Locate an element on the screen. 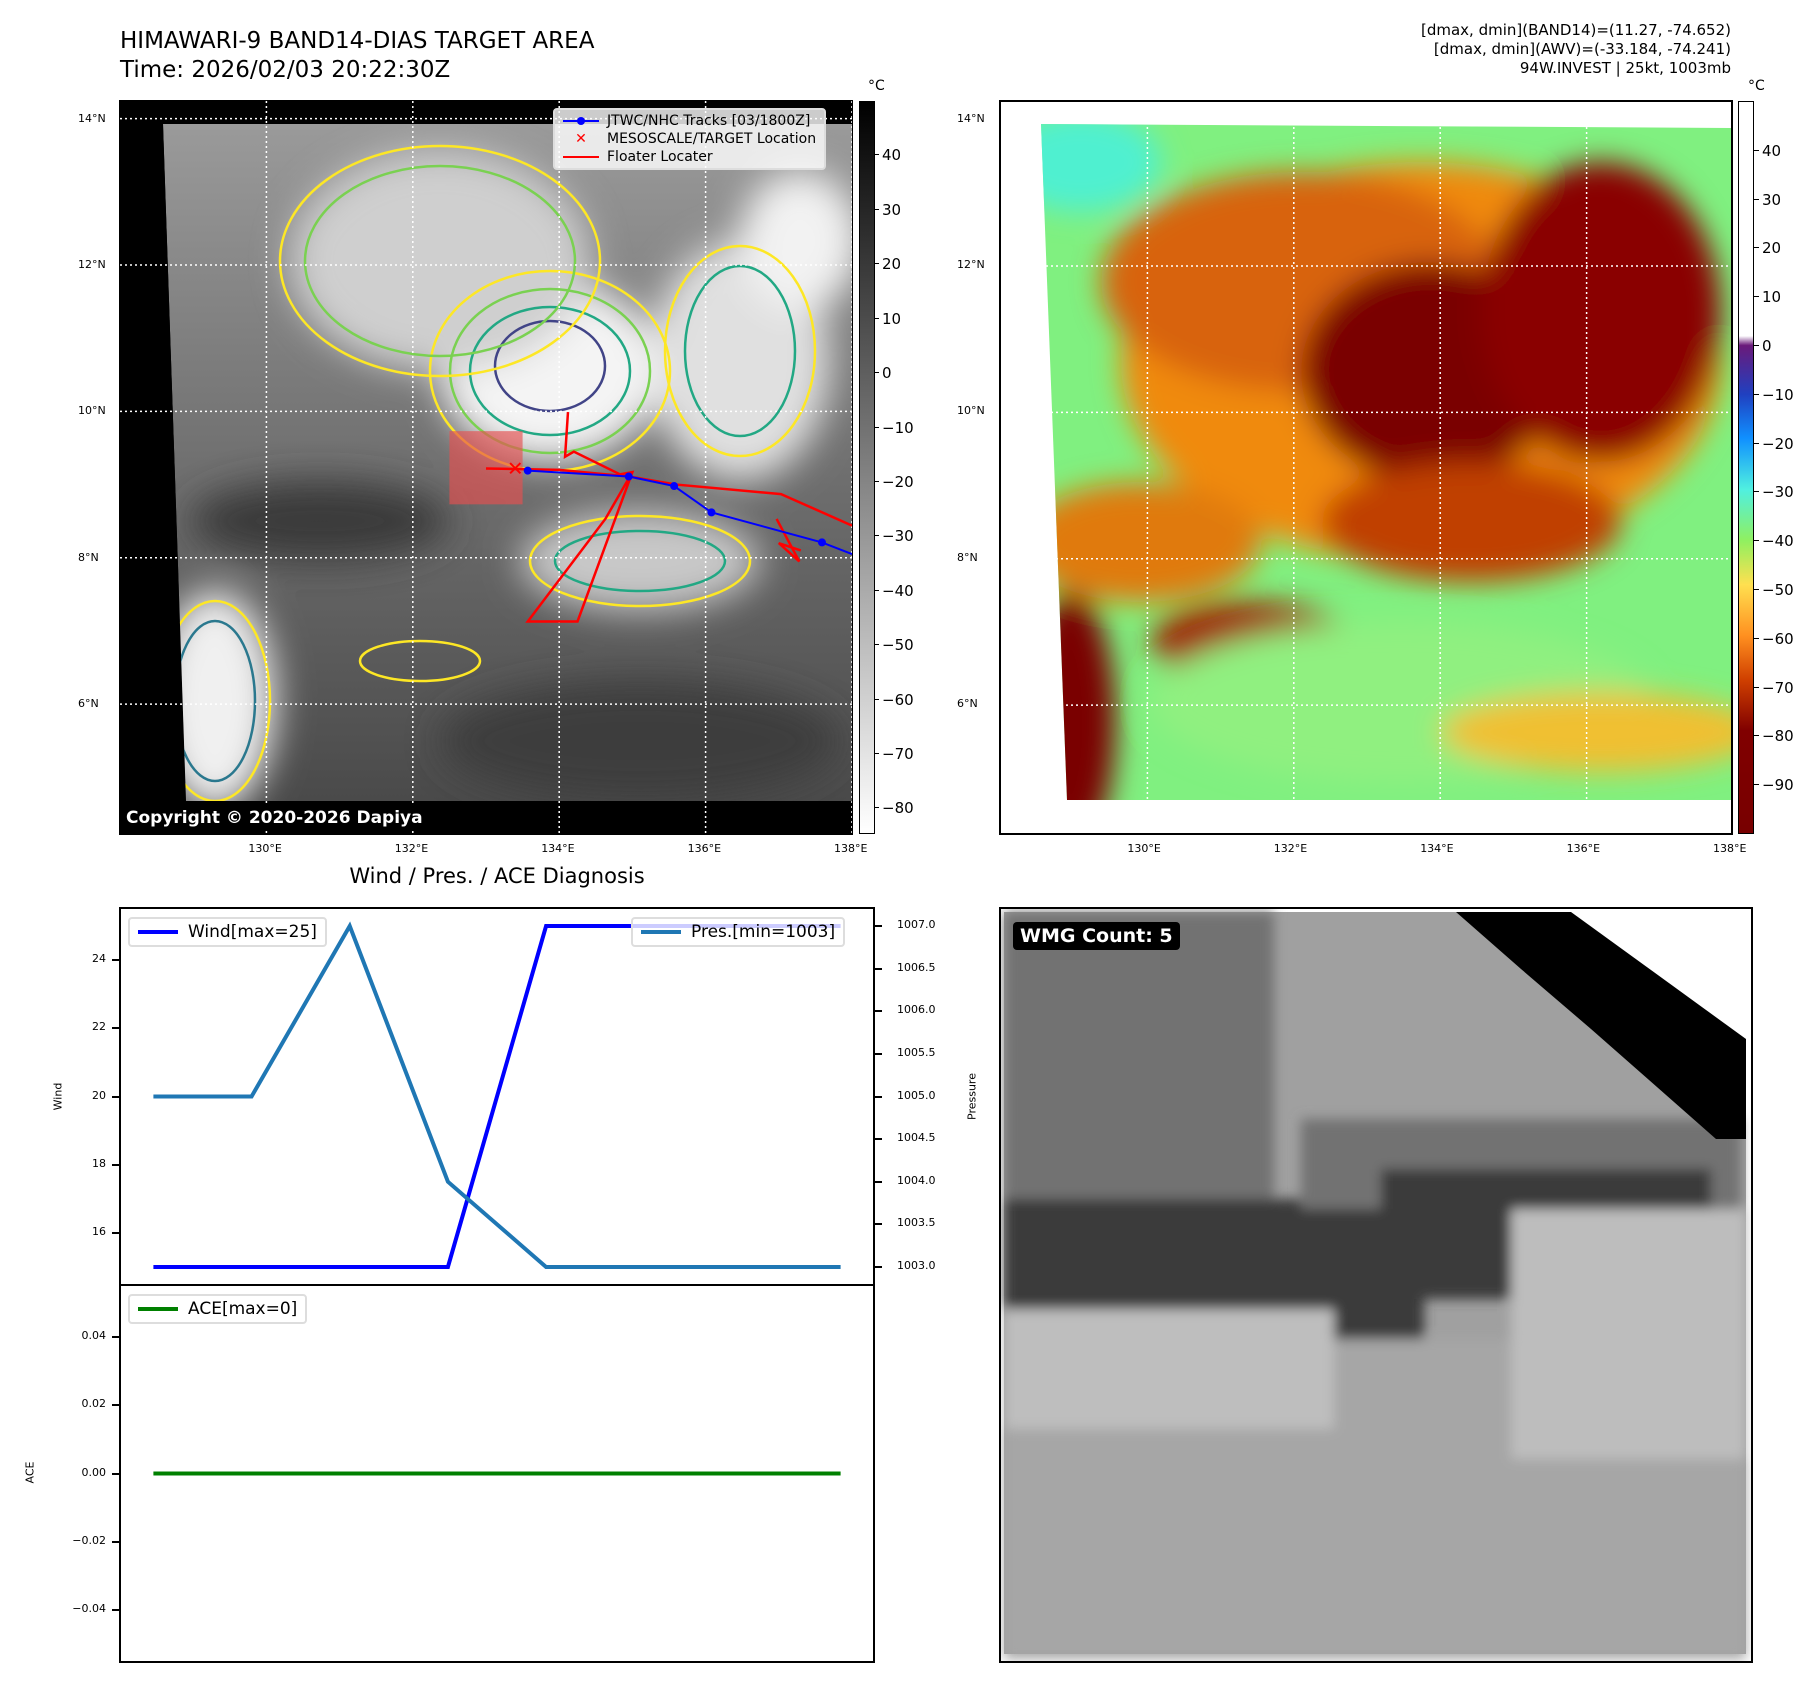 The width and height of the screenshot is (1813, 1690). lon-tick-label: 134°E is located at coordinates (1437, 848).